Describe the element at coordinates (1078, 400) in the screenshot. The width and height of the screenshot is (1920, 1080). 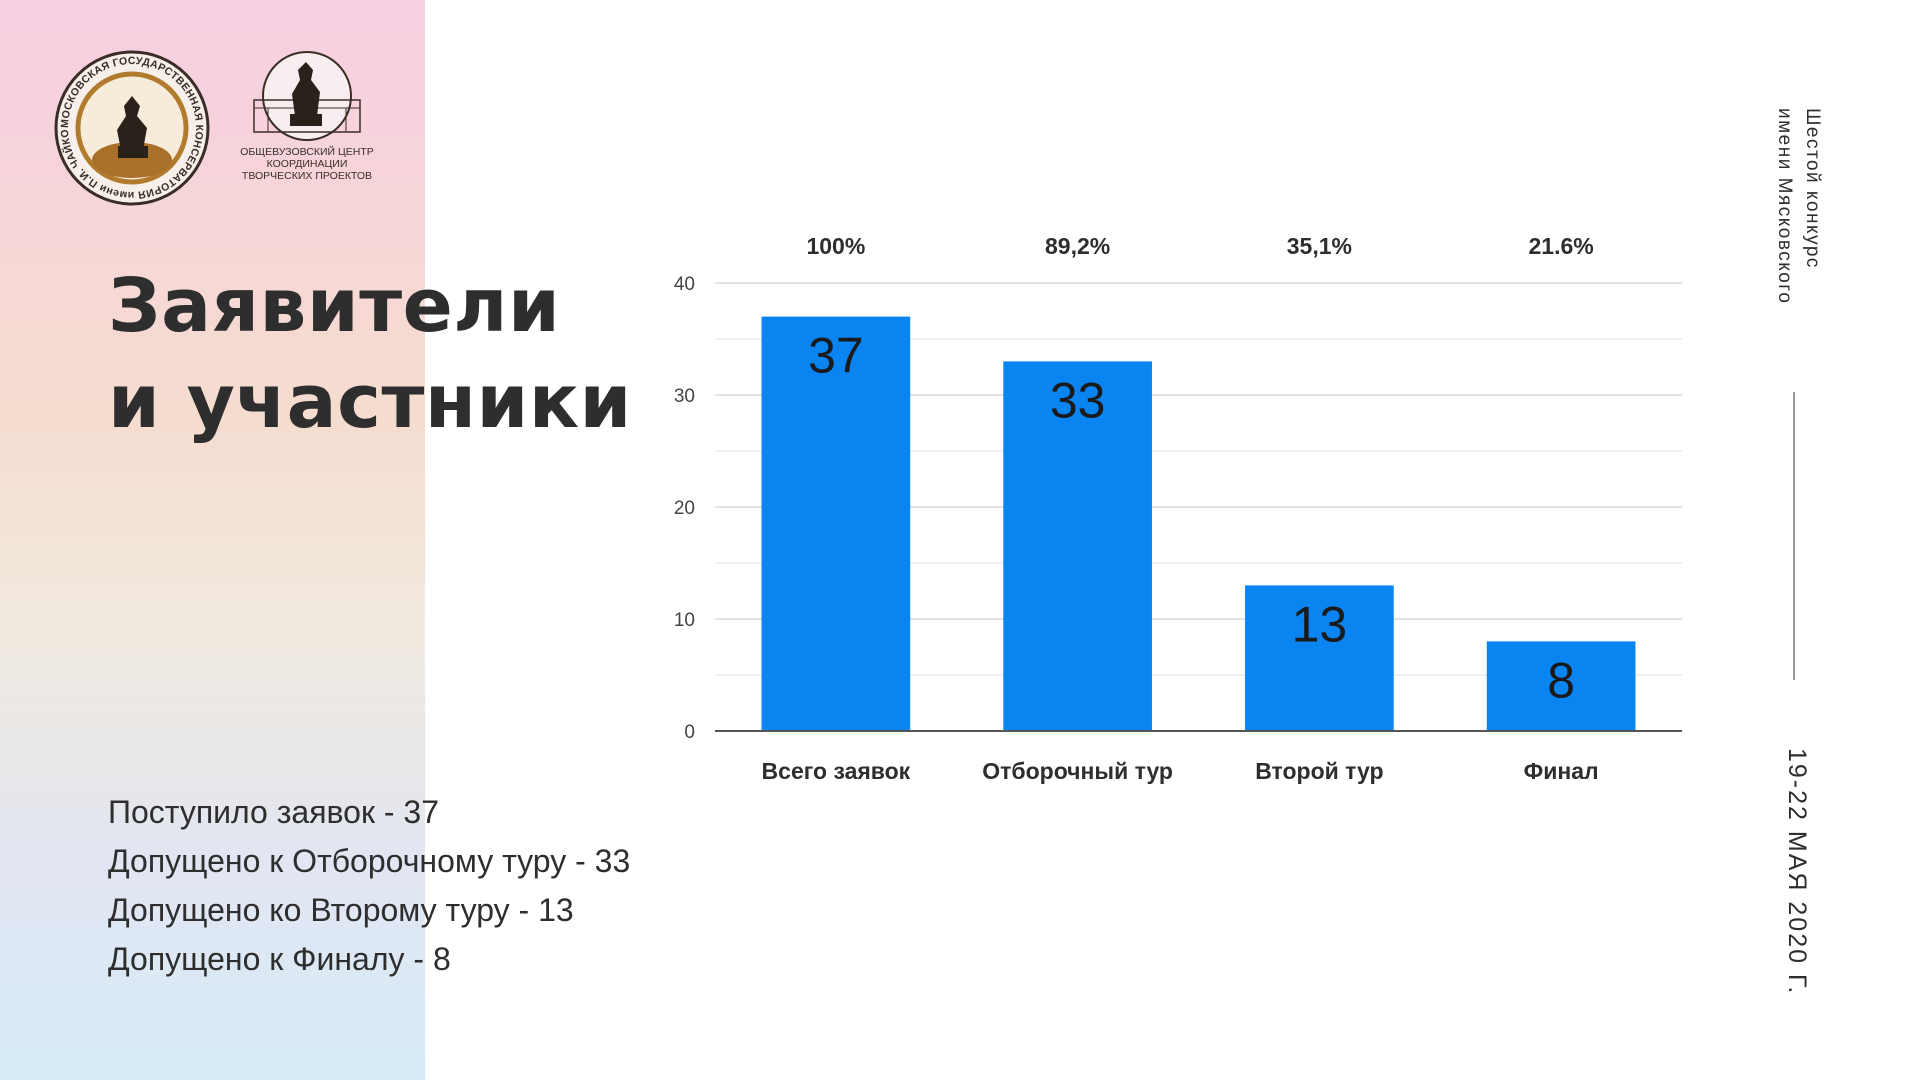
I see `bar-value-label: 33` at that location.